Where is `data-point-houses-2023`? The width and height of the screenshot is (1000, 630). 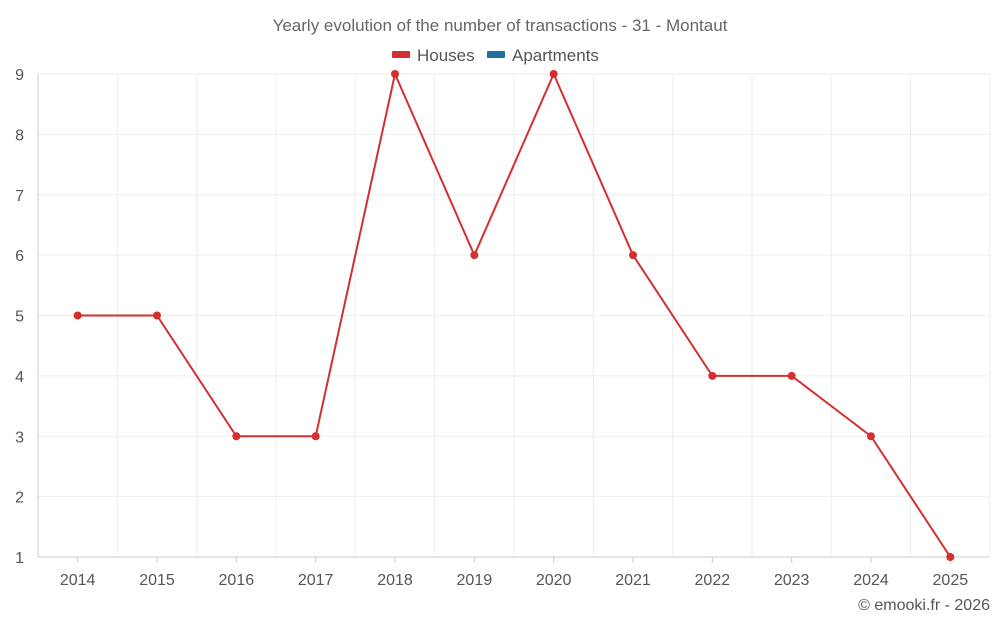 data-point-houses-2023 is located at coordinates (791, 375).